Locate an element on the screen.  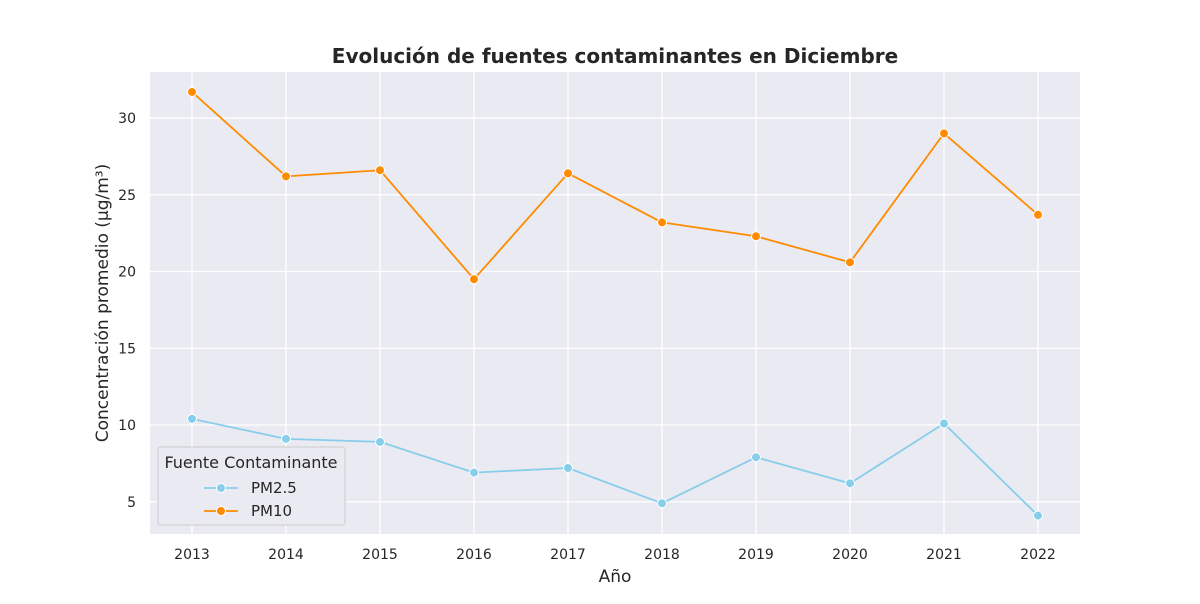
x-tick-label-2017: 2017 is located at coordinates (568, 555).